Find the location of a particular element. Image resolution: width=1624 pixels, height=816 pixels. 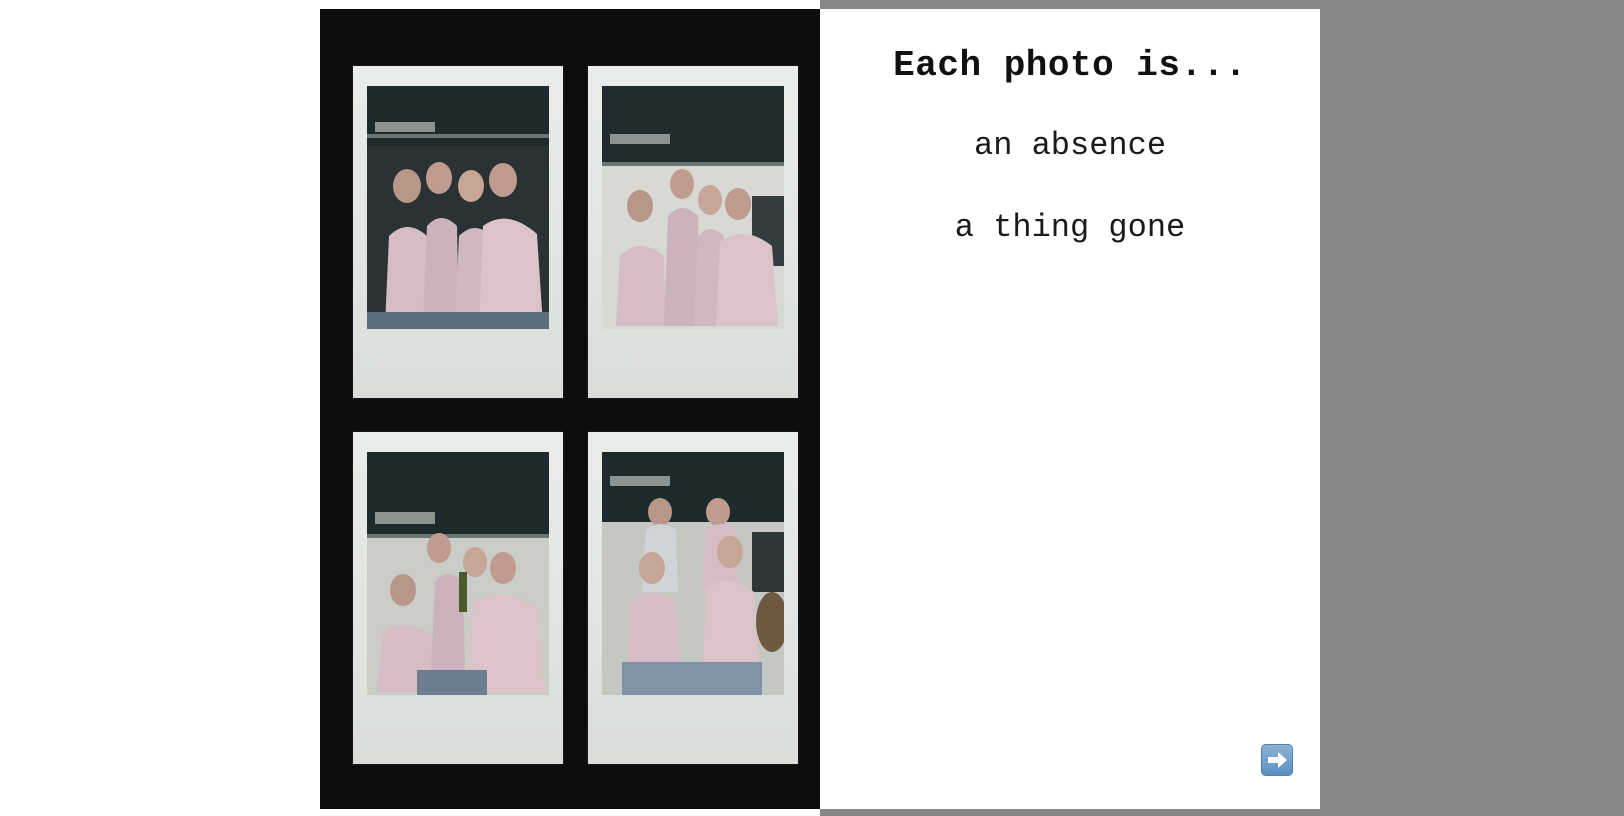

next-slide-button is located at coordinates (1277, 760).